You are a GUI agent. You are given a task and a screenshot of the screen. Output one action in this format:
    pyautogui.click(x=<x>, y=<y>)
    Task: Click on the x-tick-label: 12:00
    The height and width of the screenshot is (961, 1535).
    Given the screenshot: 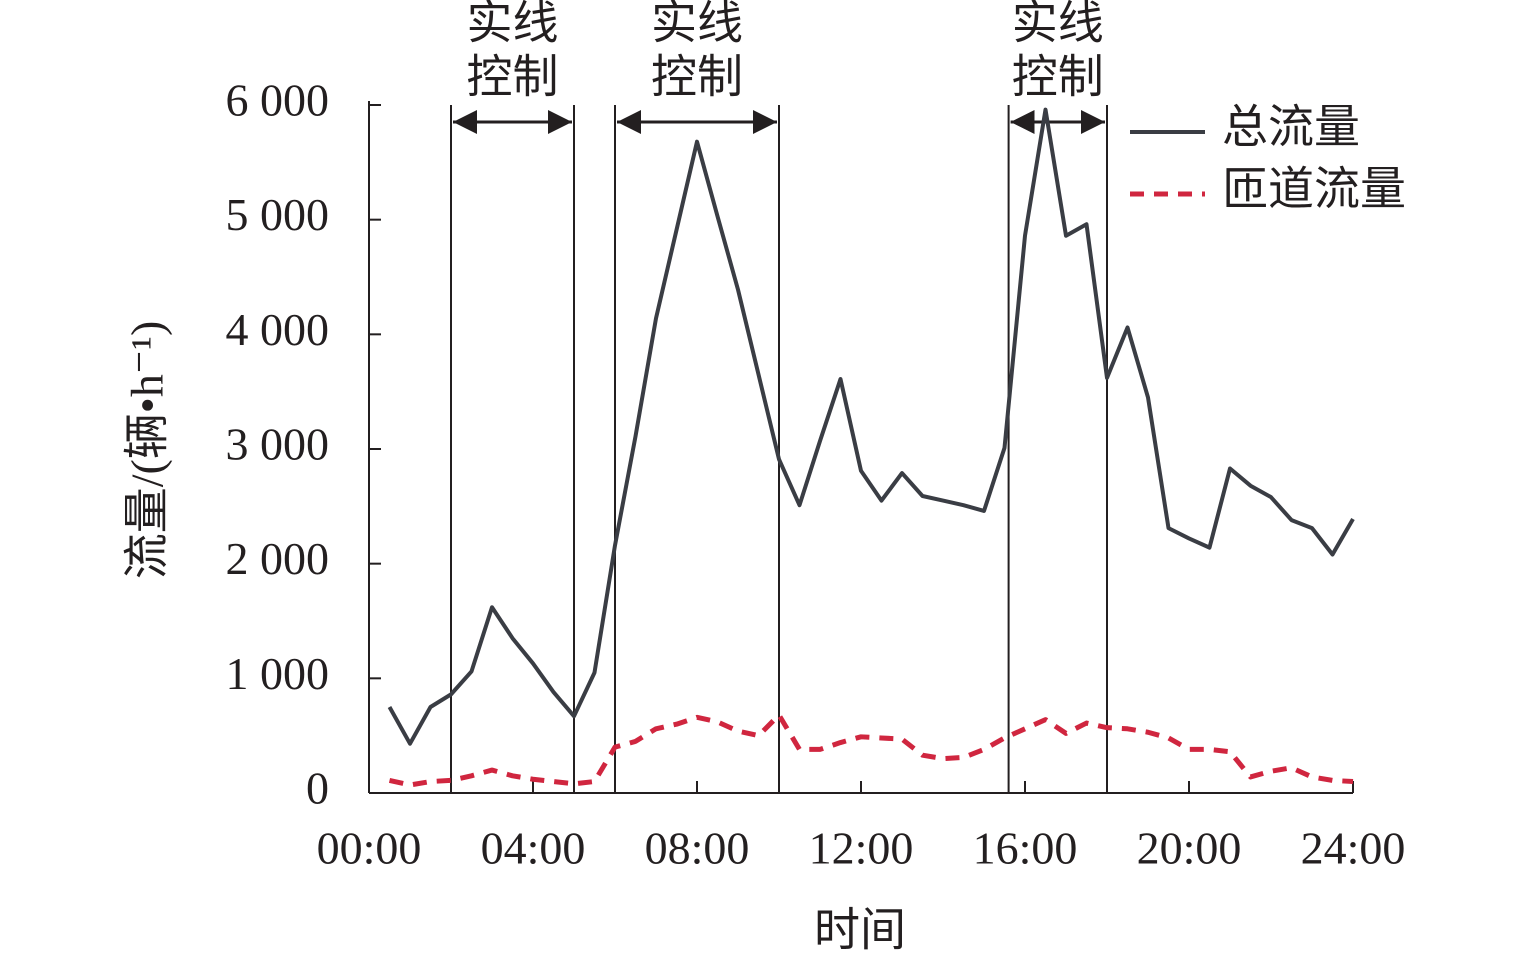 What is the action you would take?
    pyautogui.click(x=861, y=848)
    